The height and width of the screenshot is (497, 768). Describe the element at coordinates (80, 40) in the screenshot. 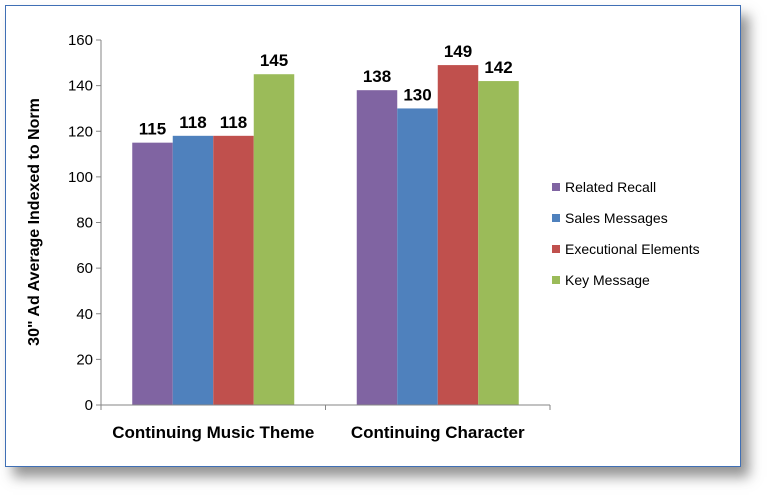

I see `y-tick-label: 160` at that location.